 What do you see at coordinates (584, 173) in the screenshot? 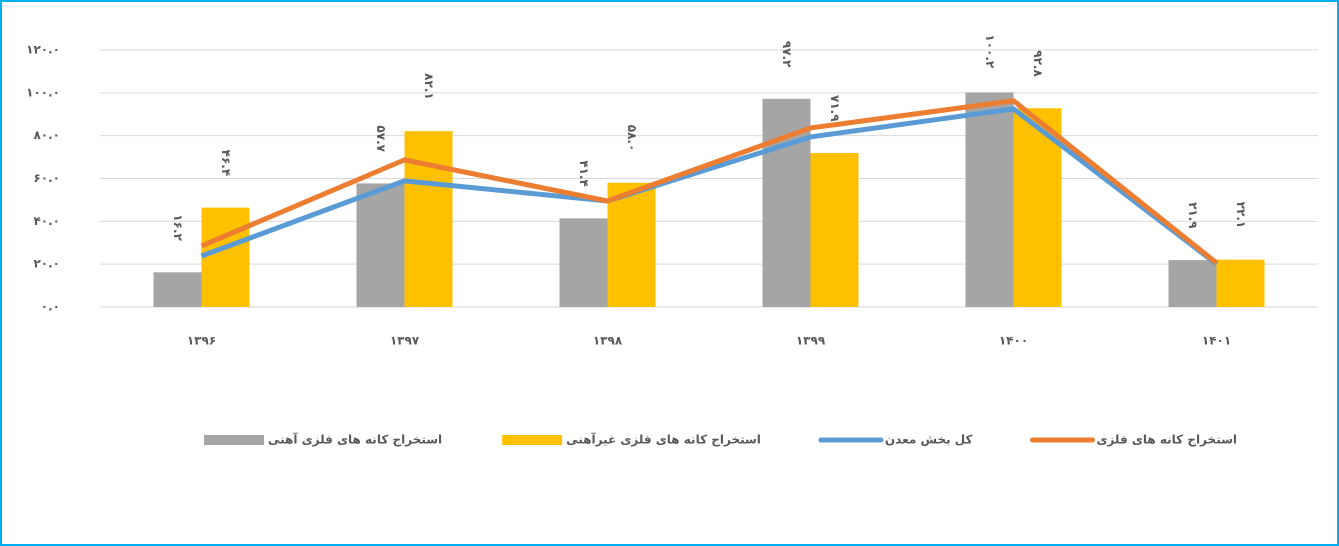
I see `data-label: ۴۱.۴` at bounding box center [584, 173].